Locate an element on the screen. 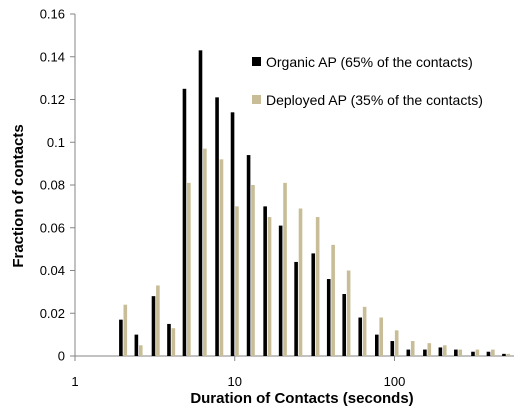 This screenshot has height=411, width=527. legend-label-organic: Organic AP (65% of the contacts) is located at coordinates (369, 62).